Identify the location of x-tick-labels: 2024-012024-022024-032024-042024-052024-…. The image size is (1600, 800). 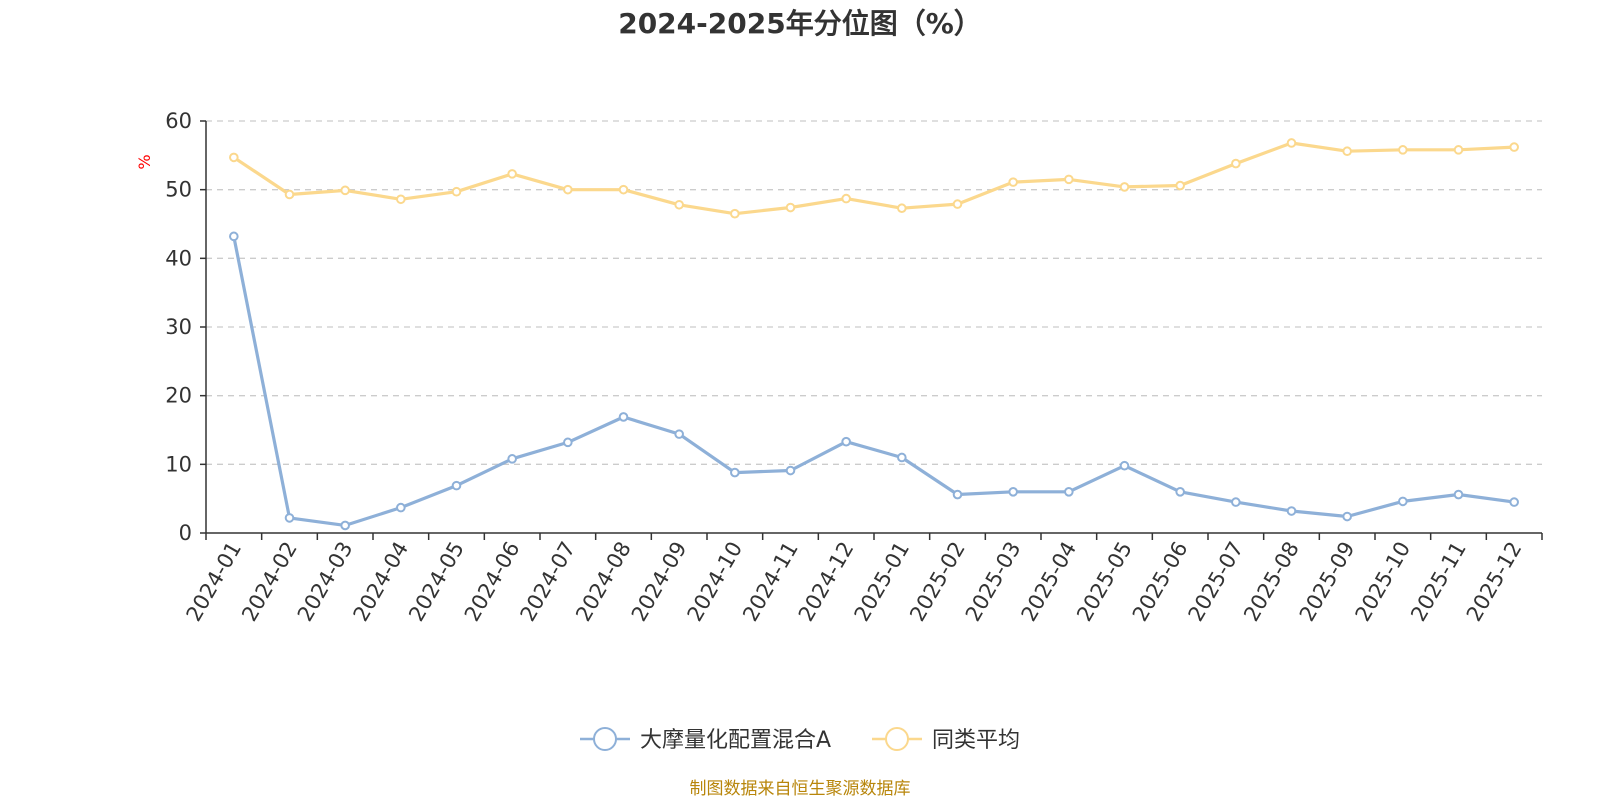
(854, 582).